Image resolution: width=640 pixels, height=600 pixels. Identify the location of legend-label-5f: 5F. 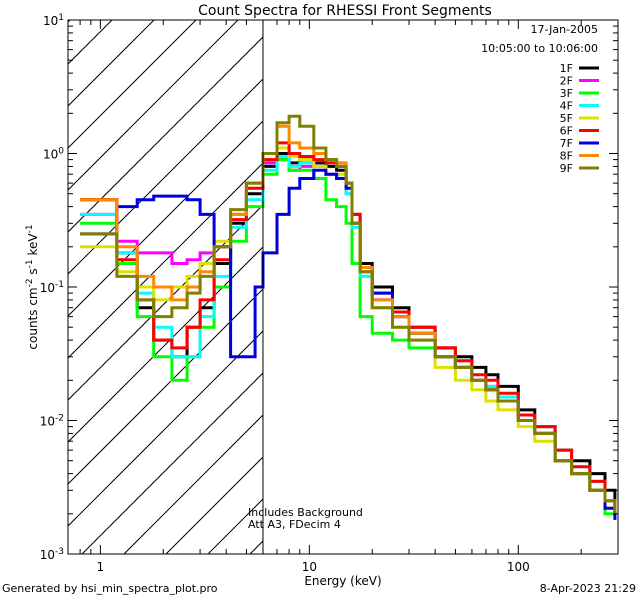
(566, 118).